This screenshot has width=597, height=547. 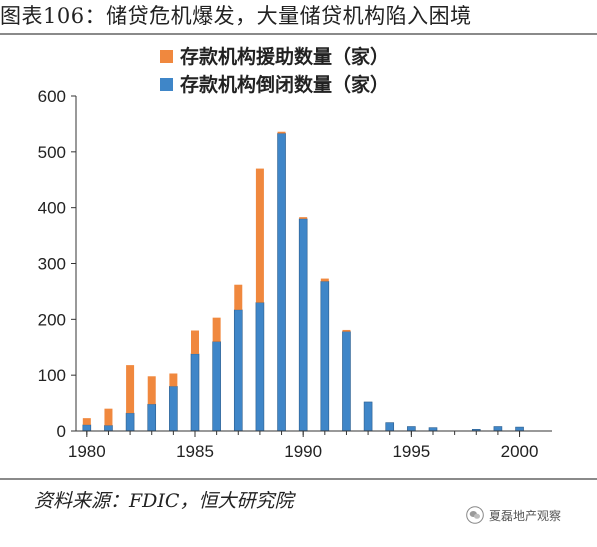 I want to click on page-title: 图表106：储贷危机爆发，大量储贷机构陷入困境, so click(x=236, y=16).